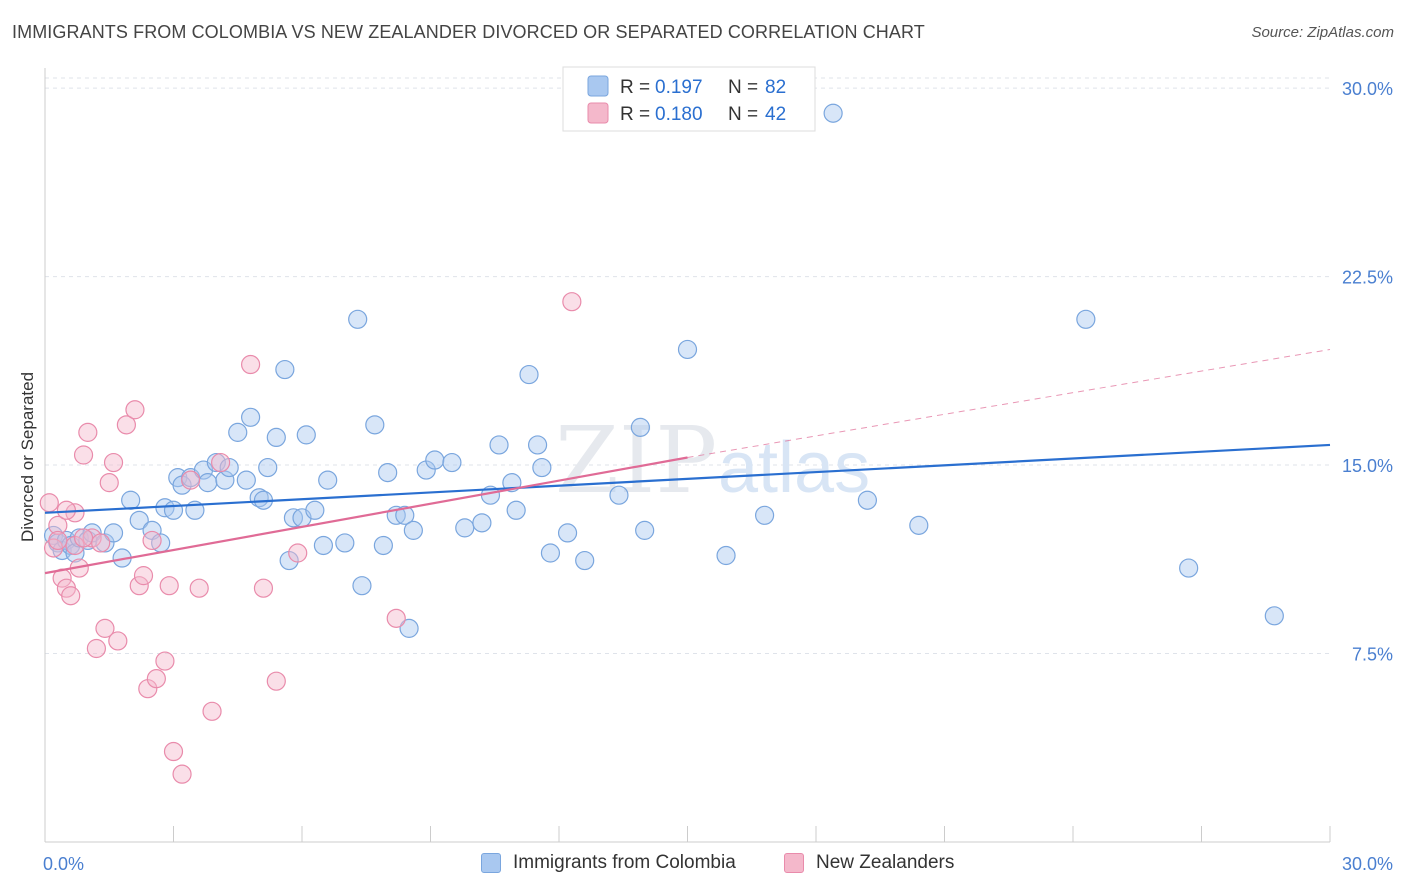 The height and width of the screenshot is (892, 1406). Describe the element at coordinates (885, 862) in the screenshot. I see `legend-label-newzealanders: New Zealanders` at that location.